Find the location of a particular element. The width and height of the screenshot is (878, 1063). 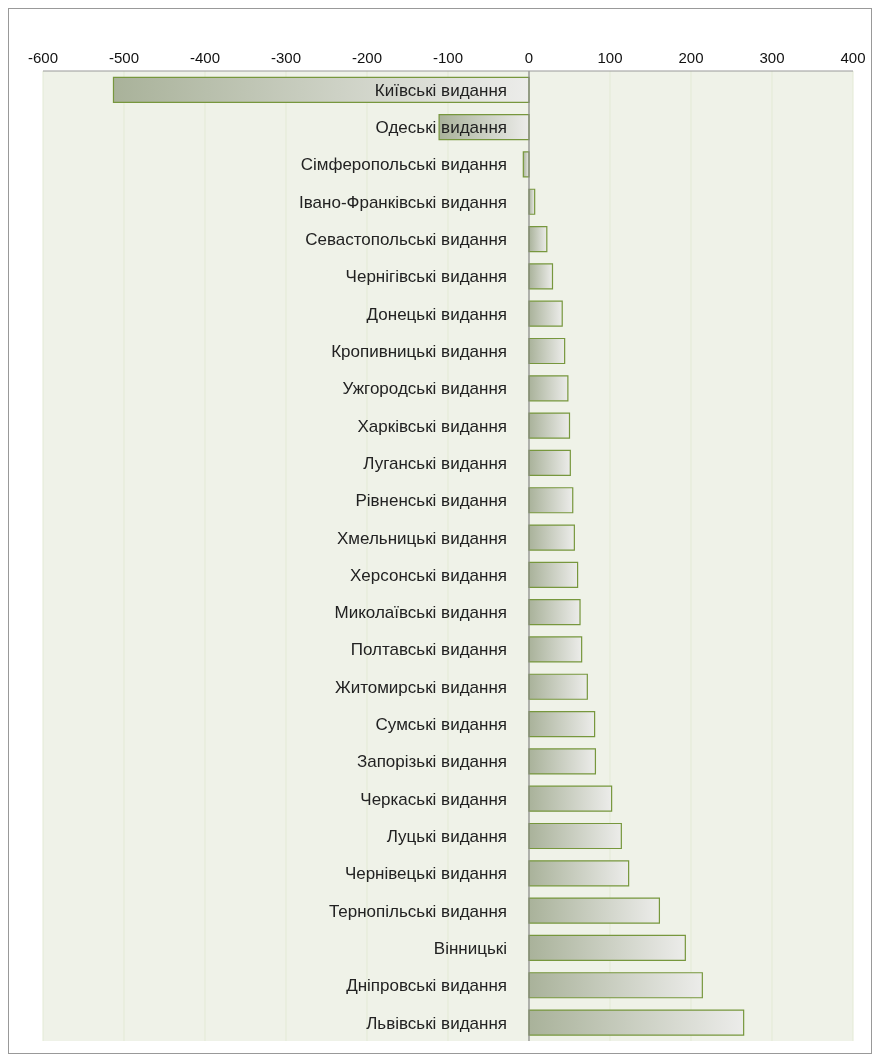

y-tick-label: Луганські видання is located at coordinates (435, 463).